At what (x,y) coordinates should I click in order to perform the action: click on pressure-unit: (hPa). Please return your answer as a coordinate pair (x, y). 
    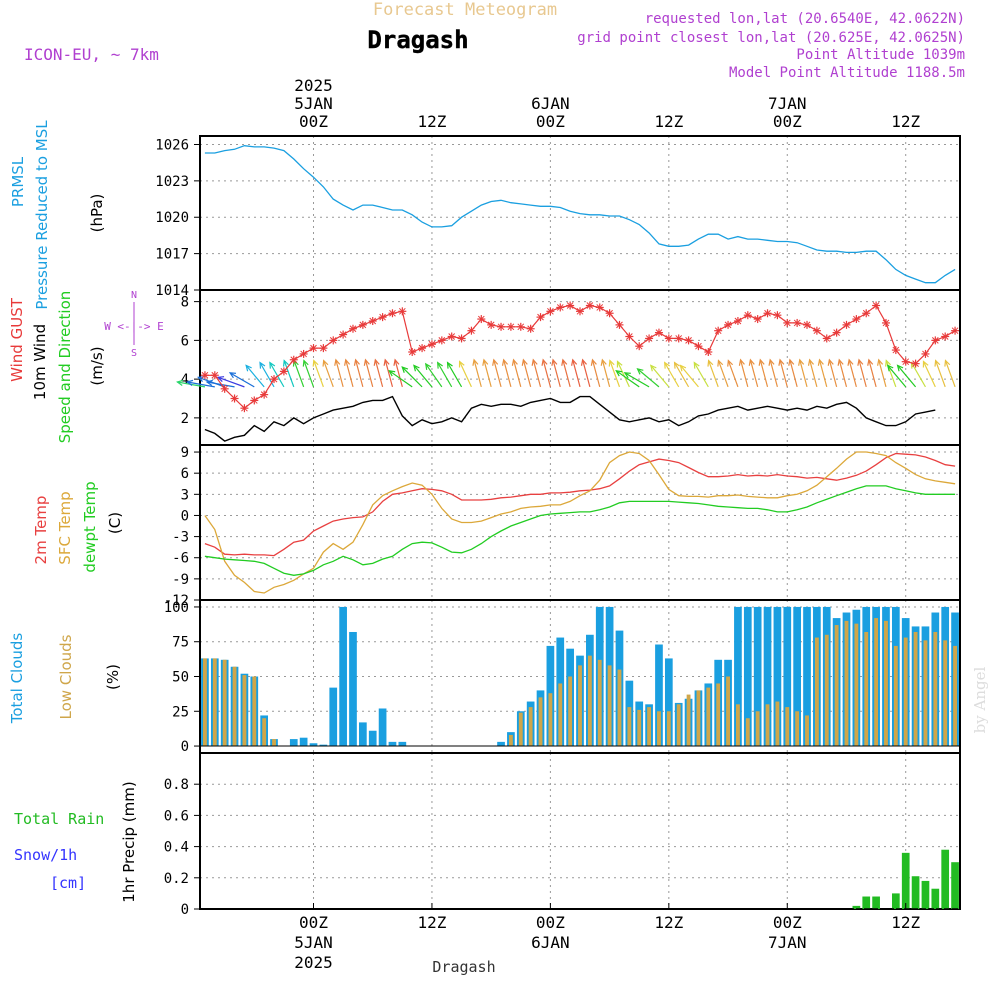
    Looking at the image, I should click on (97, 213).